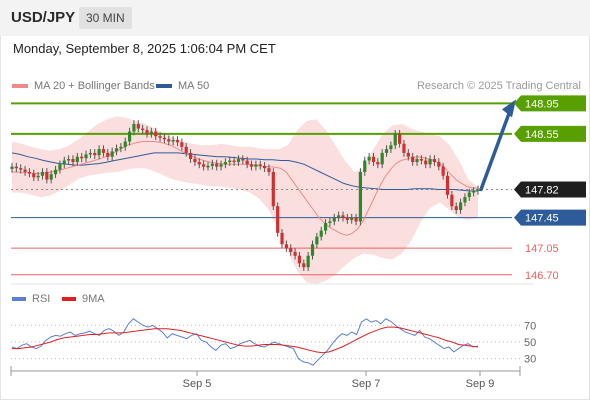 Image resolution: width=590 pixels, height=400 pixels. What do you see at coordinates (19, 299) in the screenshot?
I see `legend-swatch-rsi` at bounding box center [19, 299].